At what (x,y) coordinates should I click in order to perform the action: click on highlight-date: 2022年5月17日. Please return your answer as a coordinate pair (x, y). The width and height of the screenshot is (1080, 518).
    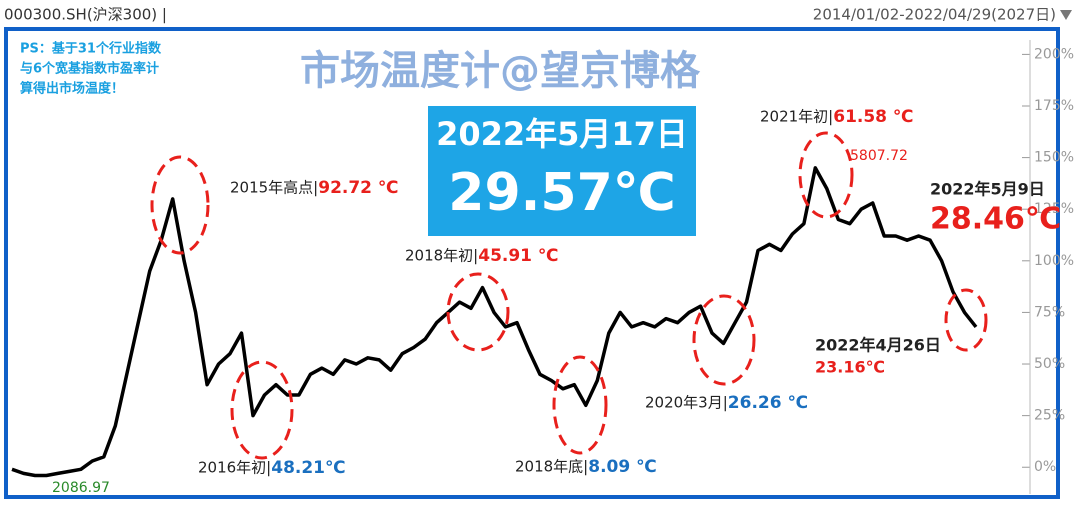
    Looking at the image, I should click on (562, 134).